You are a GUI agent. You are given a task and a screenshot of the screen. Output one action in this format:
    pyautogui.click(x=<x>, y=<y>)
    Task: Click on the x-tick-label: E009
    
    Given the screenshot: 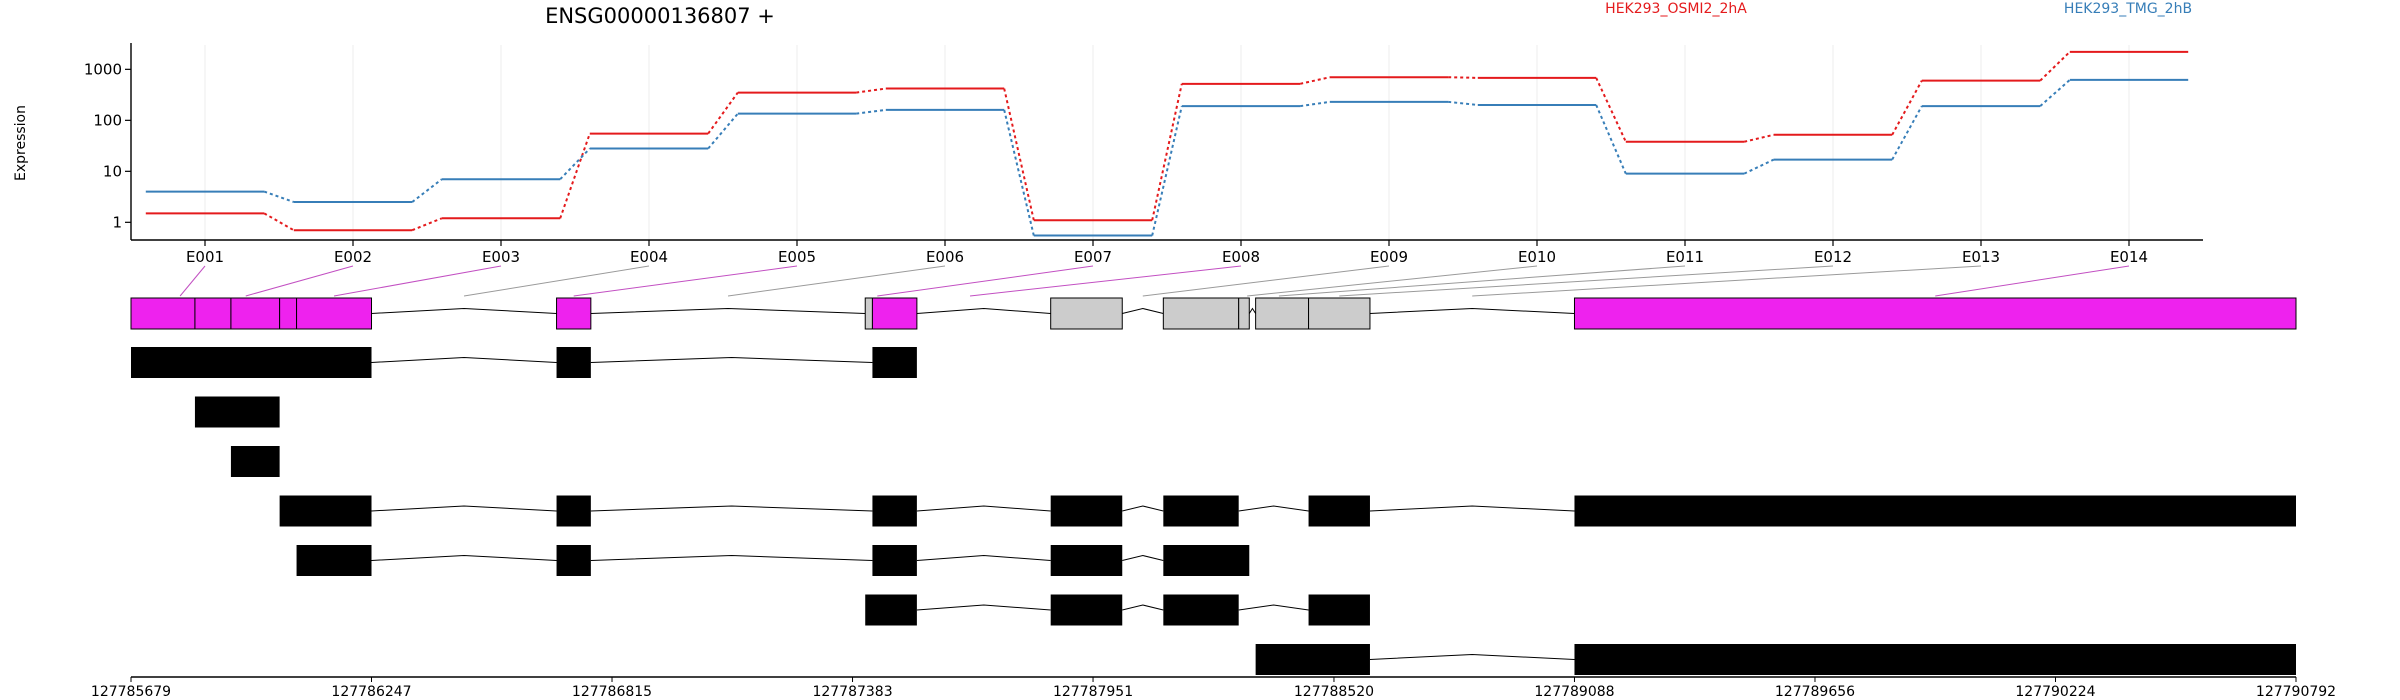 What is the action you would take?
    pyautogui.click(x=1389, y=257)
    